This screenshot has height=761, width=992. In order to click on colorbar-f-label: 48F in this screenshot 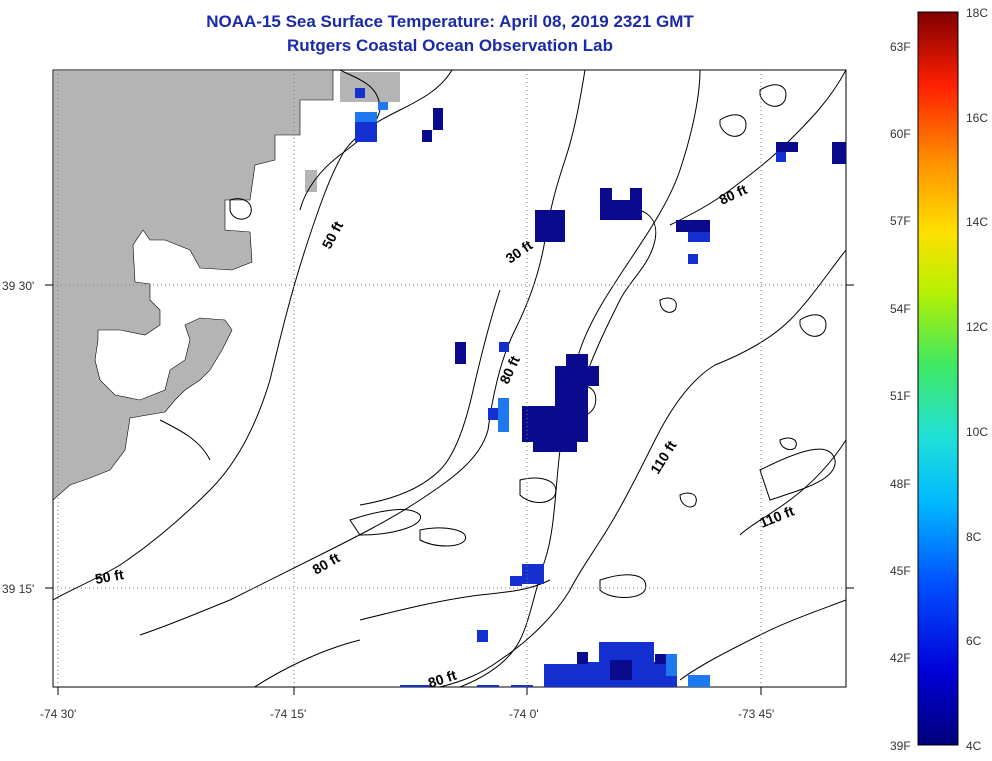, I will do `click(900, 484)`.